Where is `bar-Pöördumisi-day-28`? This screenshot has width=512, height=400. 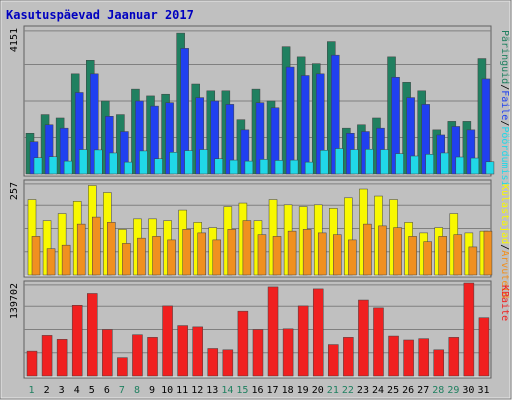
bar-Pöördumisi-day-28 is located at coordinates (444, 163).